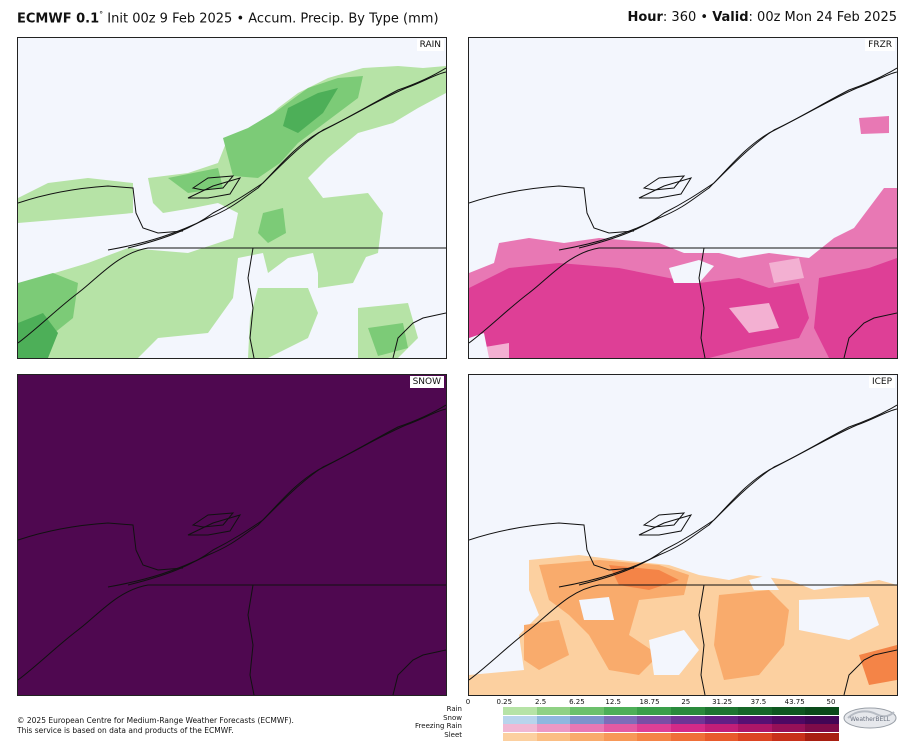 The width and height of the screenshot is (914, 750). I want to click on legend-tick: 50, so click(831, 702).